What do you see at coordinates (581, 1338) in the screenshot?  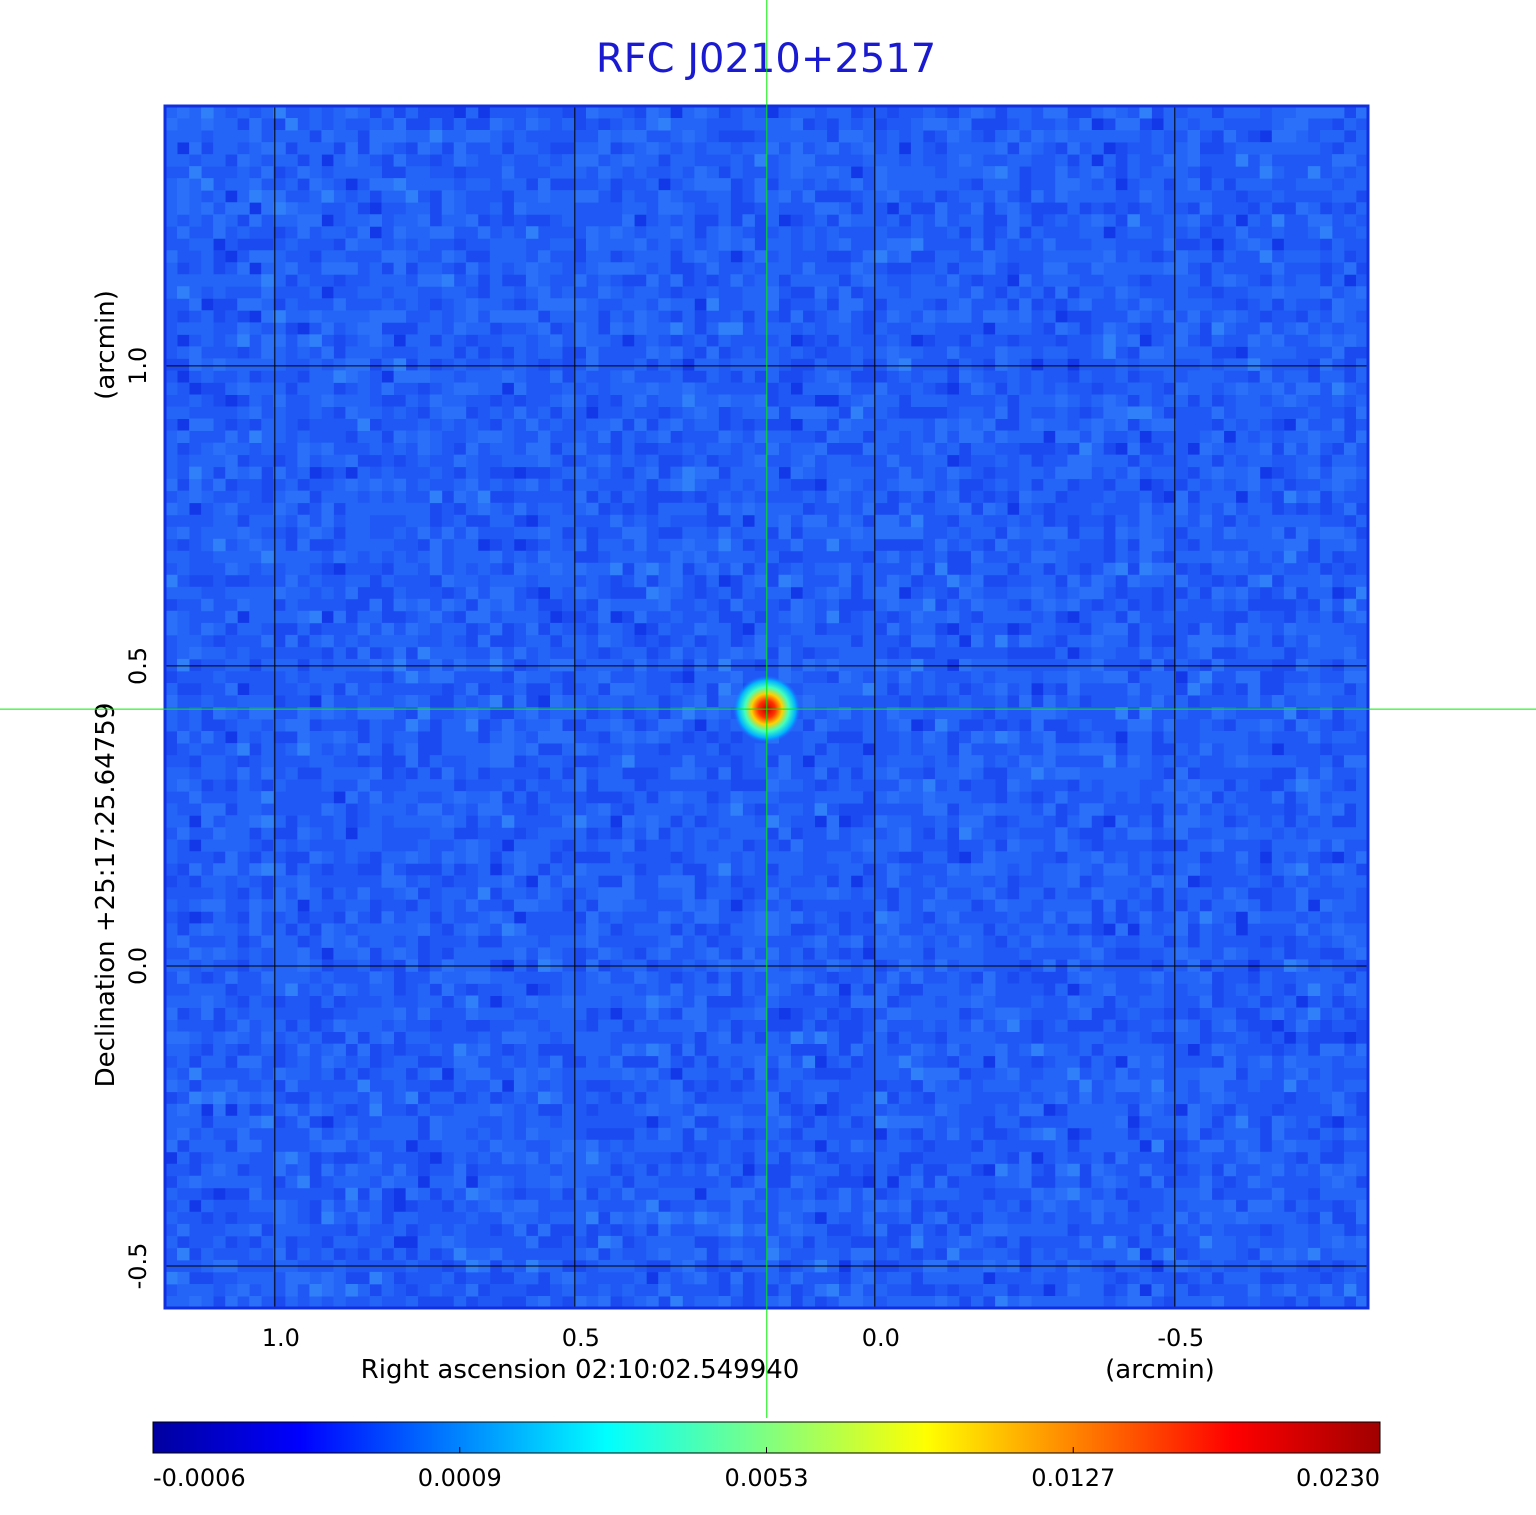 I see `x-tick-label: 0.5` at bounding box center [581, 1338].